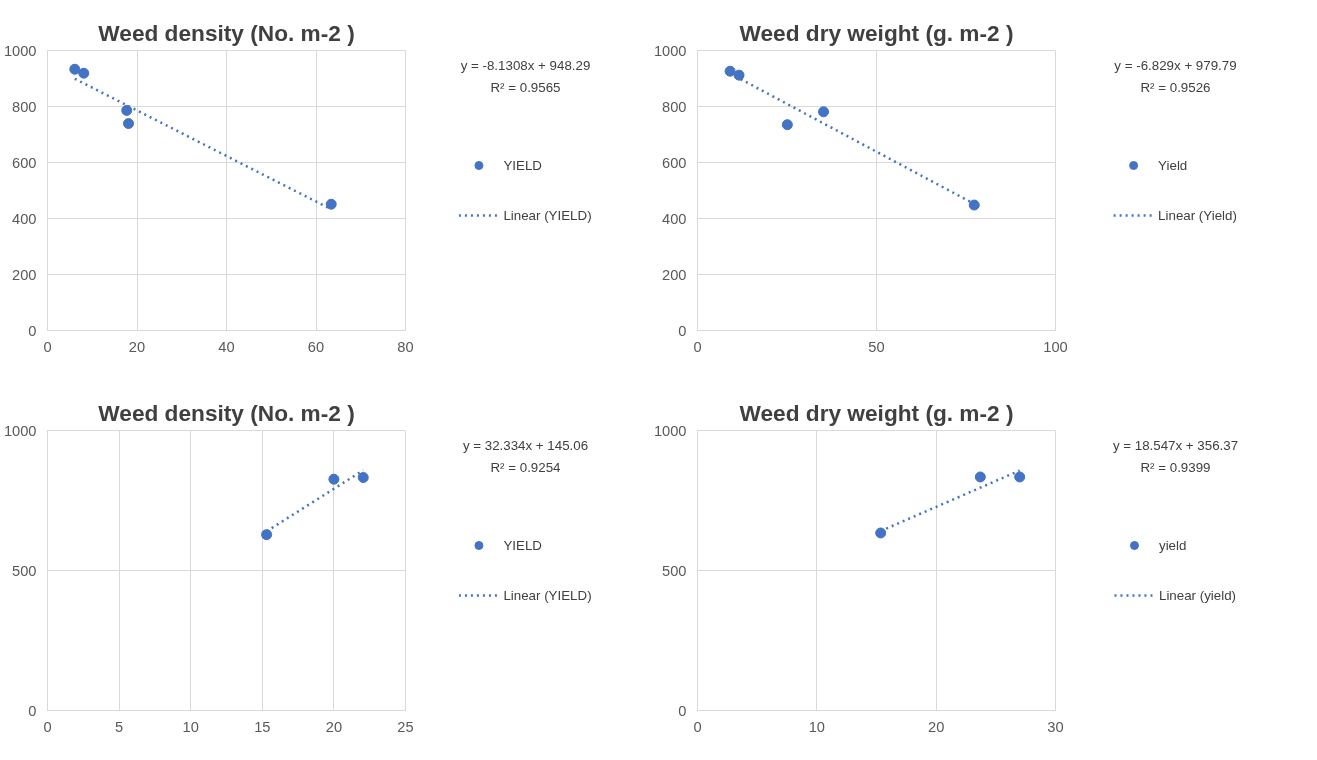  Describe the element at coordinates (525, 65) in the screenshot. I see `text: y = -8.1308x + 948.29` at that location.